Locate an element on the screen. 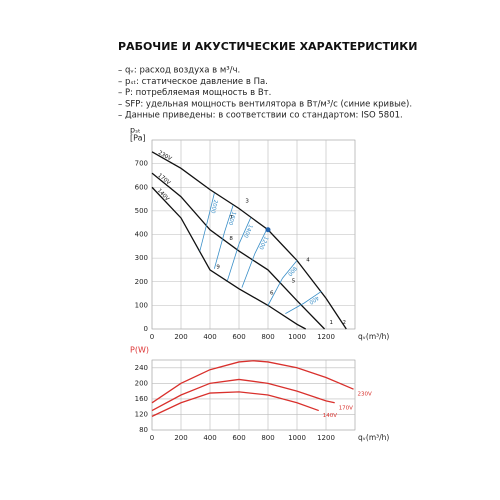 The image size is (500, 500). curve-label: 1400 is located at coordinates (247, 231).